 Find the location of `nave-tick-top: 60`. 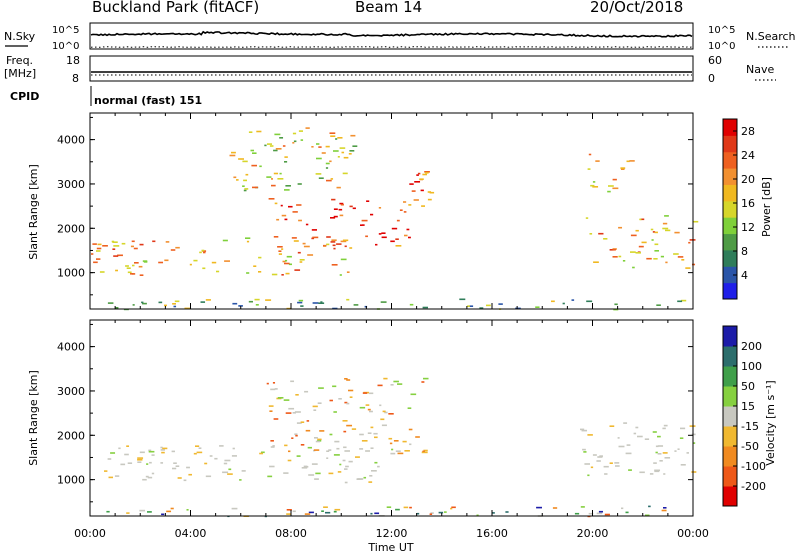

nave-tick-top: 60 is located at coordinates (715, 60).